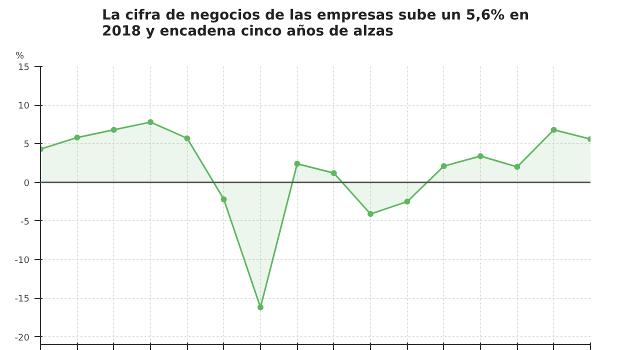 This screenshot has width=620, height=350. Describe the element at coordinates (27, 183) in the screenshot. I see `y-tick-label: 0` at that location.